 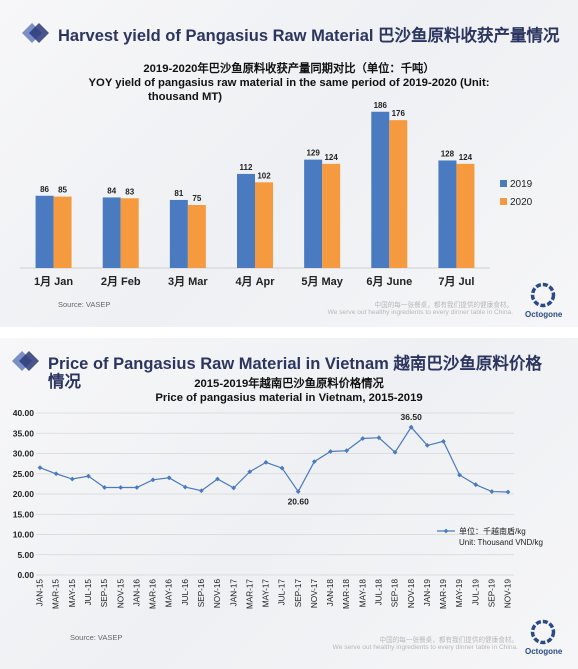 I want to click on x-tick-label: JAN-16, so click(x=136, y=593).